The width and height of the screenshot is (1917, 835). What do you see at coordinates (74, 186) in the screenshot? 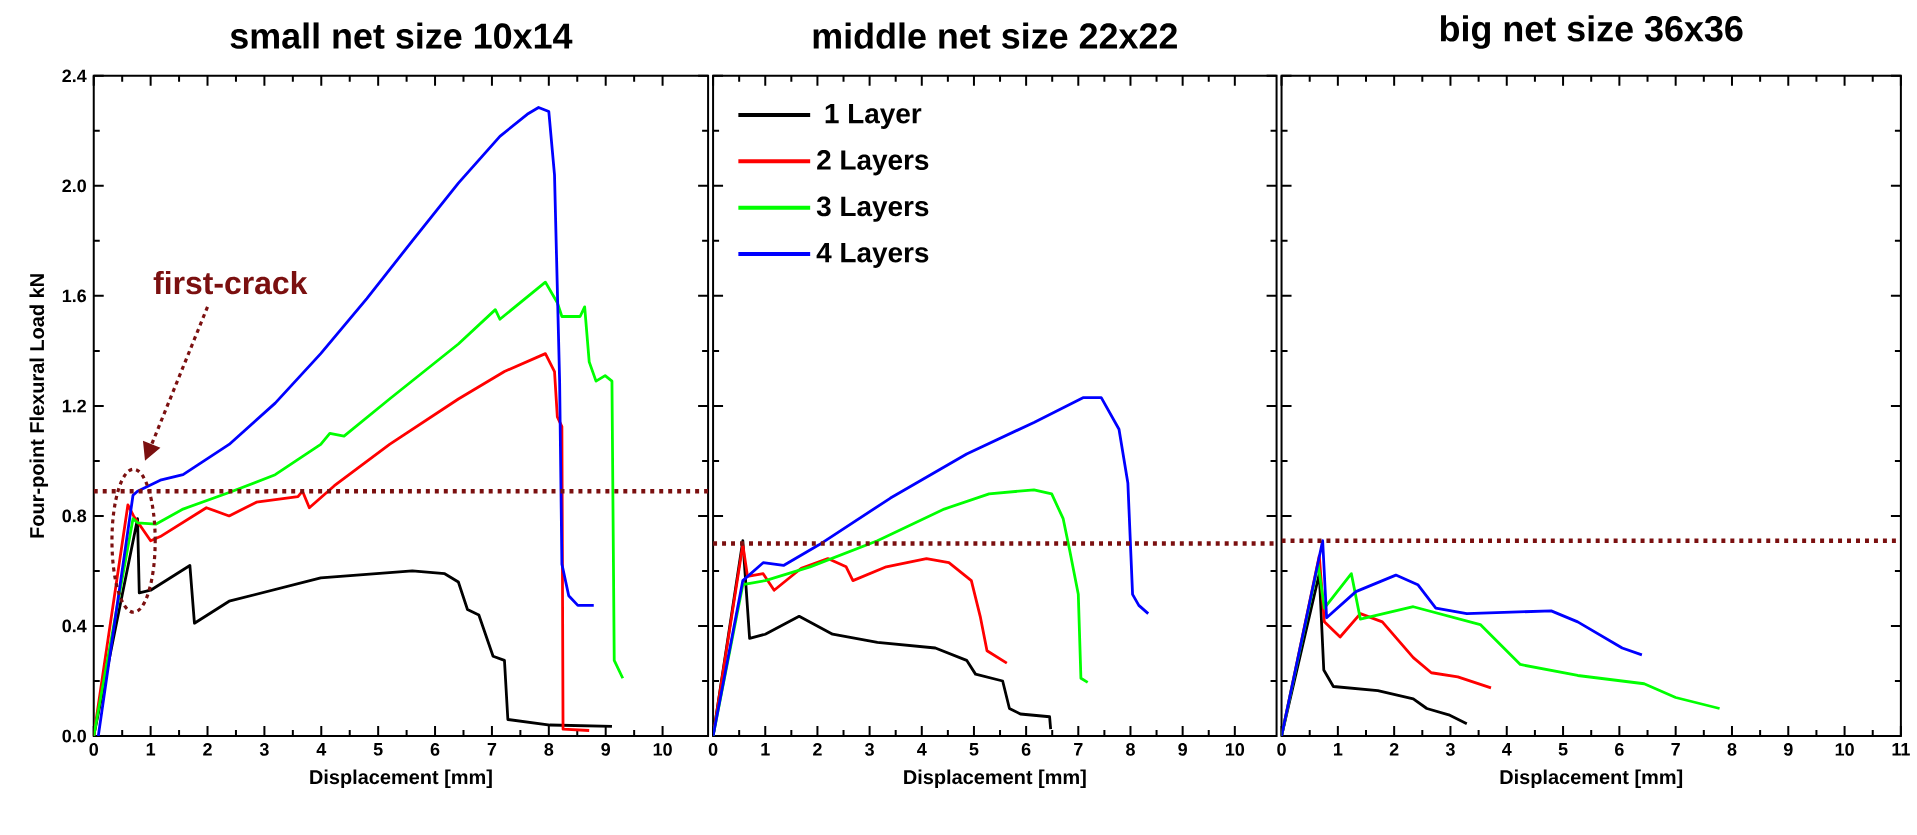
I see `y-tick-label: 2.0` at bounding box center [74, 186].